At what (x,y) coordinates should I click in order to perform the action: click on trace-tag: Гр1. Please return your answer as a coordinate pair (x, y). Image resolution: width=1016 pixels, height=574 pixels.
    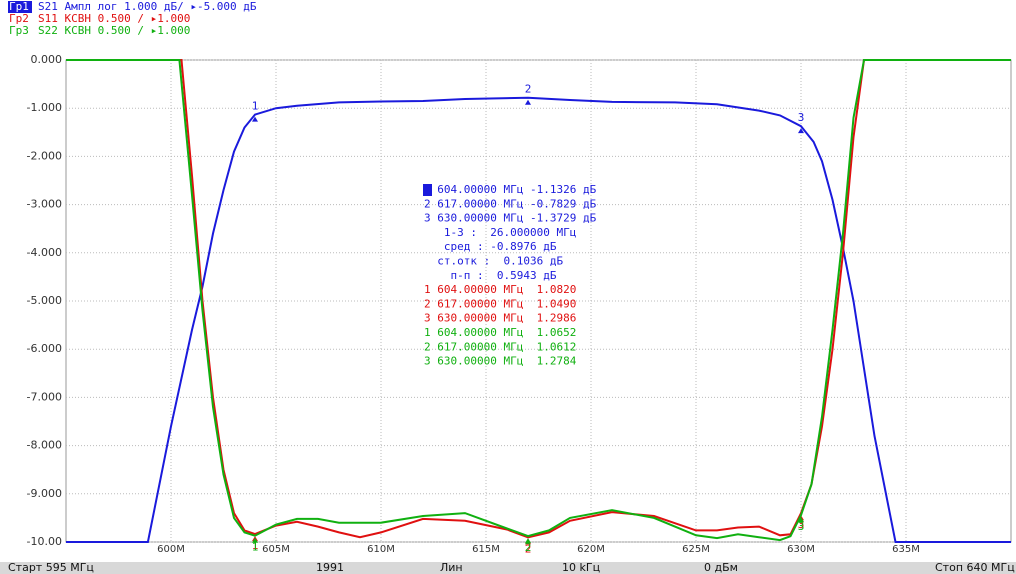
    Looking at the image, I should click on (19, 6).